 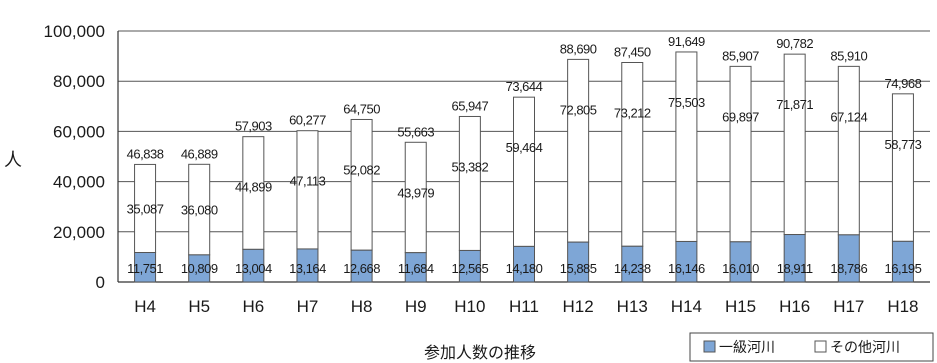 I want to click on total-label: 46,889, so click(x=199, y=153).